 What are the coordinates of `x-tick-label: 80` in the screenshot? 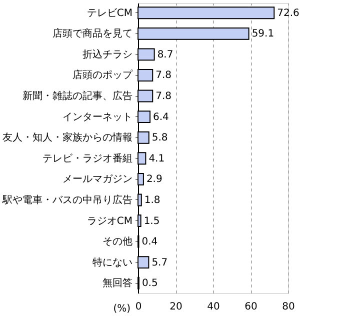 It's located at (288, 307).